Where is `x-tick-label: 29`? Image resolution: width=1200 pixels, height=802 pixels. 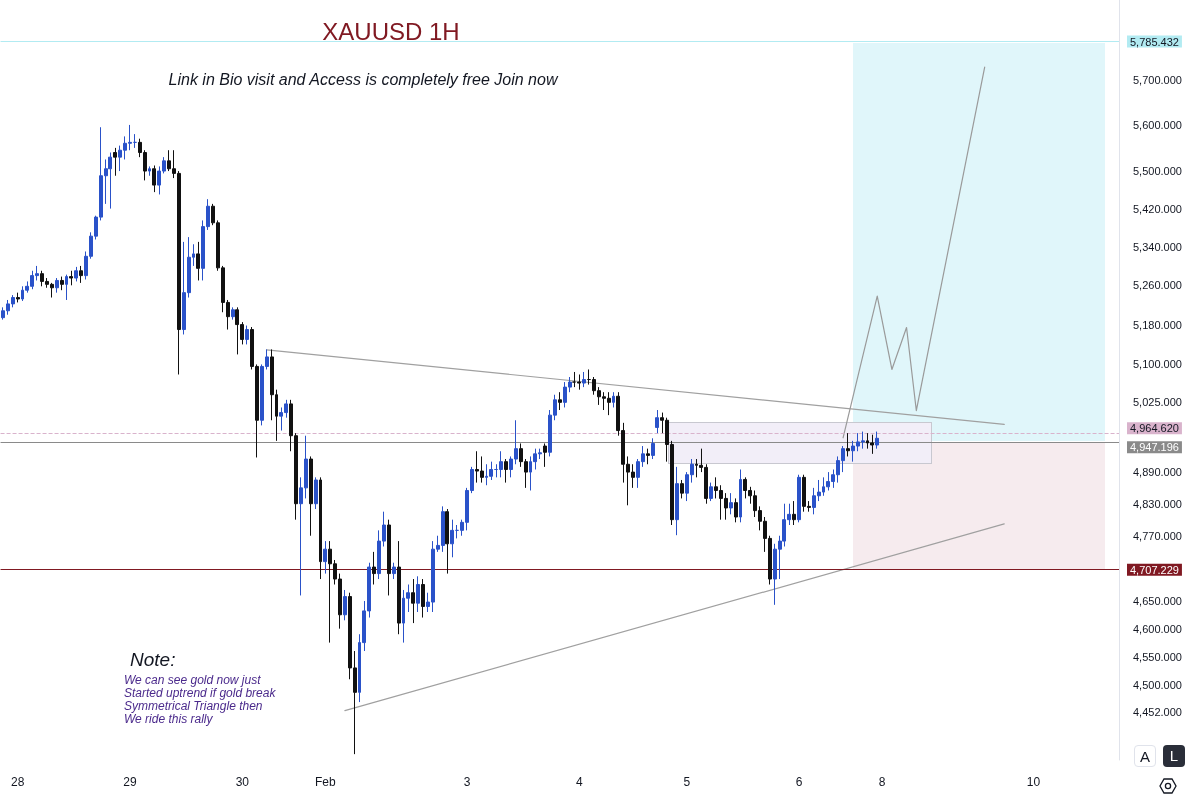 x-tick-label: 29 is located at coordinates (130, 782).